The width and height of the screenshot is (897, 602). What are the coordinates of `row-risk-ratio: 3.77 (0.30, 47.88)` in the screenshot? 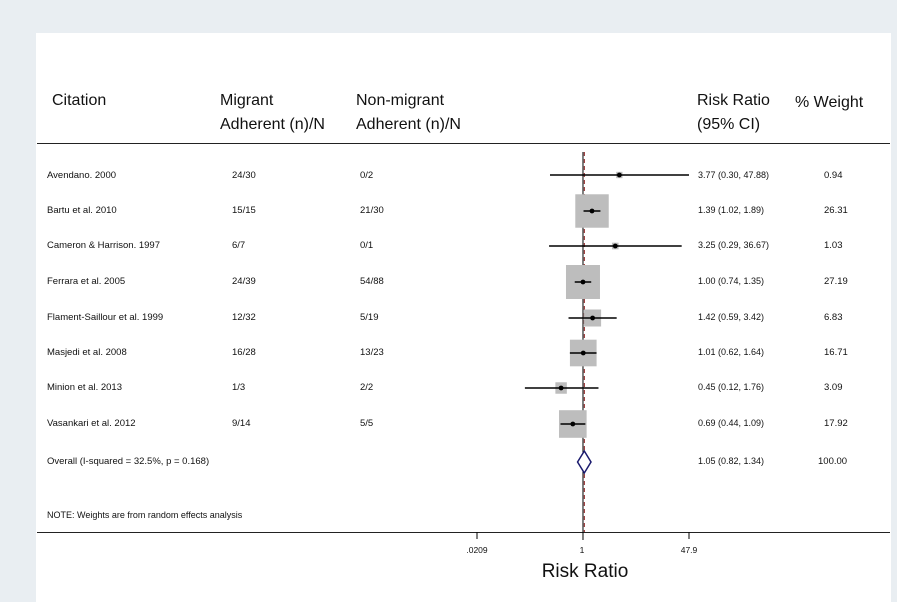 It's located at (734, 175).